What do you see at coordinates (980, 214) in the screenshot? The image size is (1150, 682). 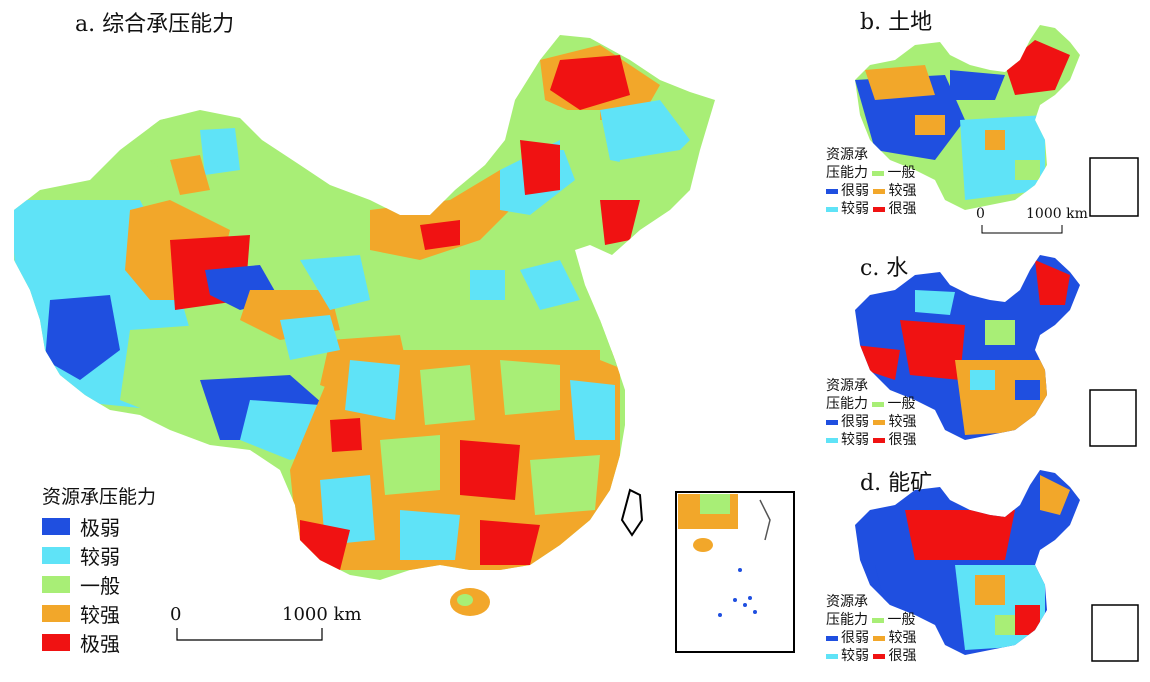 I see `scale-start-b: 0` at bounding box center [980, 214].